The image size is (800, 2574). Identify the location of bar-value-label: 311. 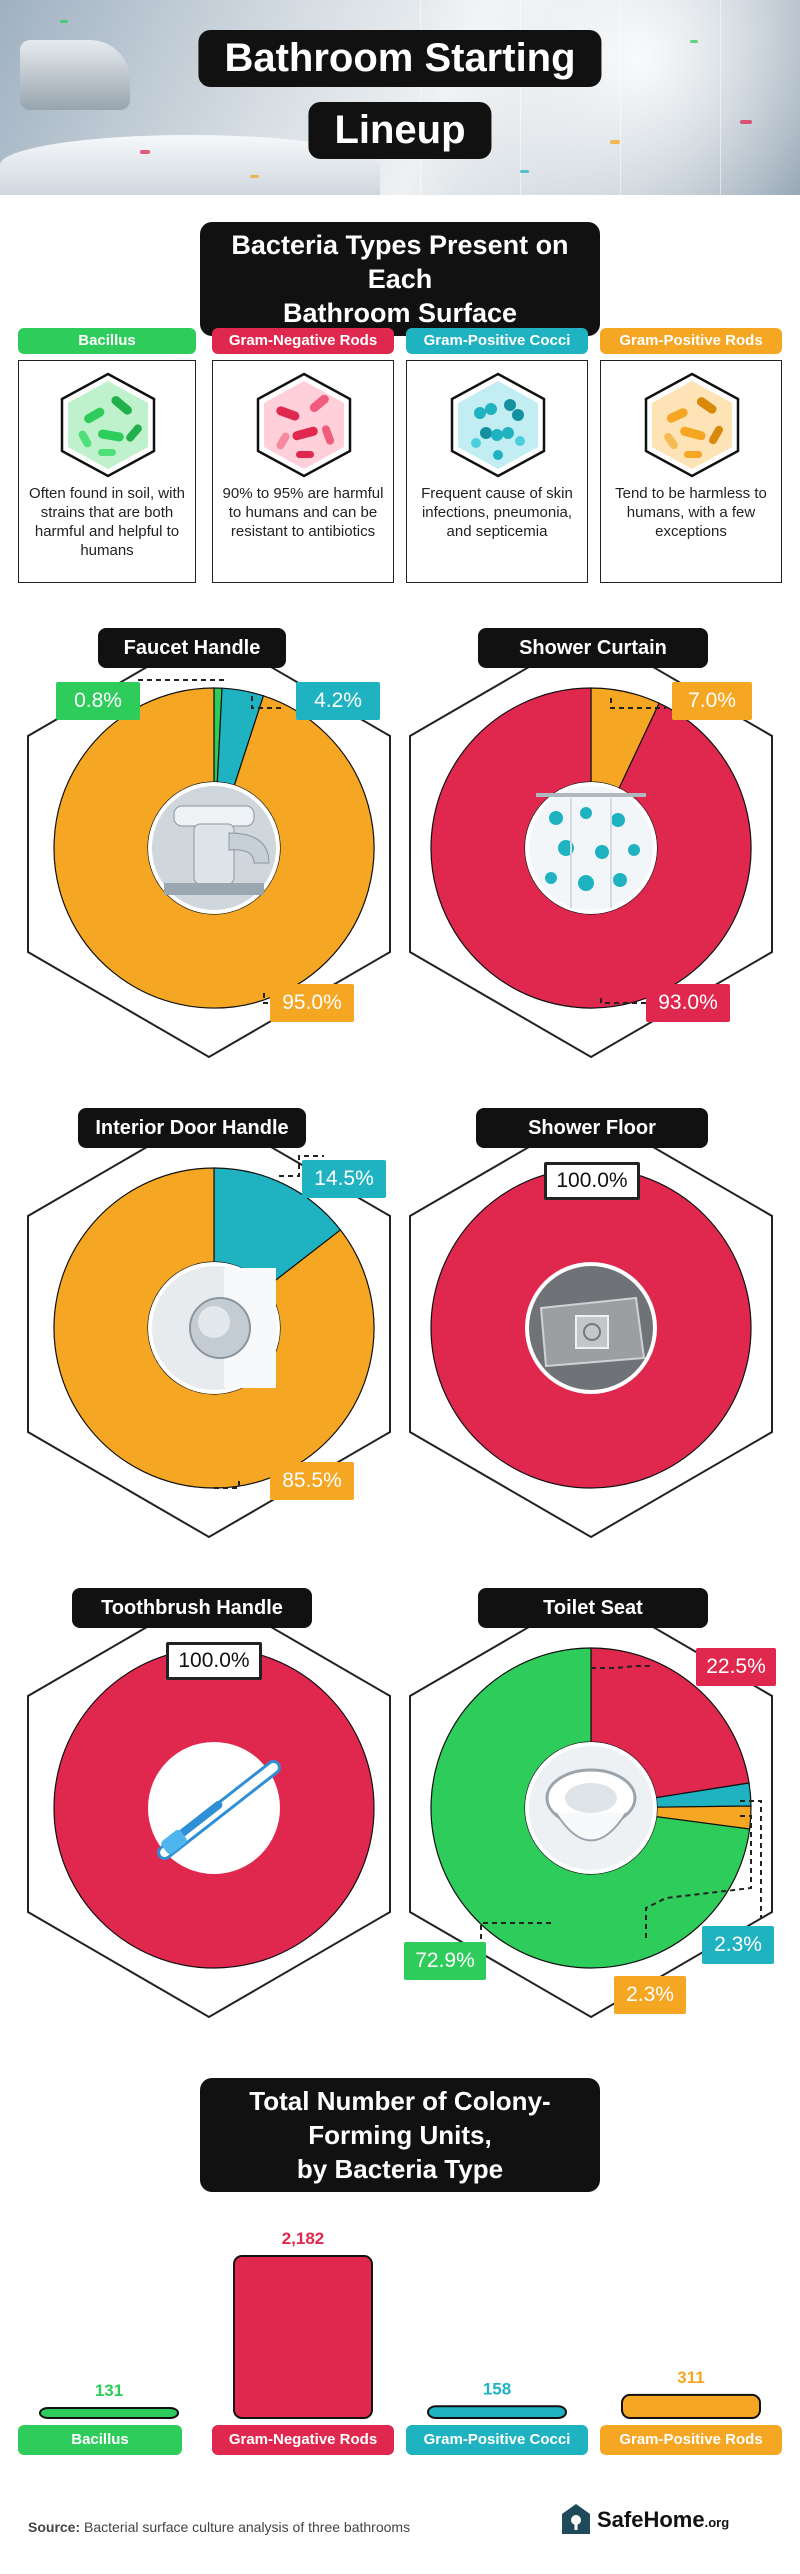
(690, 2377).